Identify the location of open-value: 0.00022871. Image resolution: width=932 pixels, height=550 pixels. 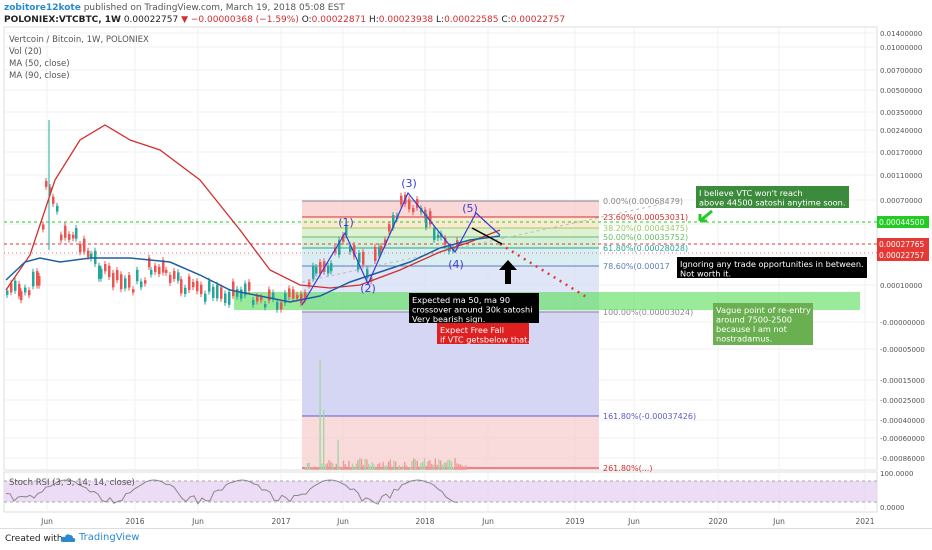
(339, 20).